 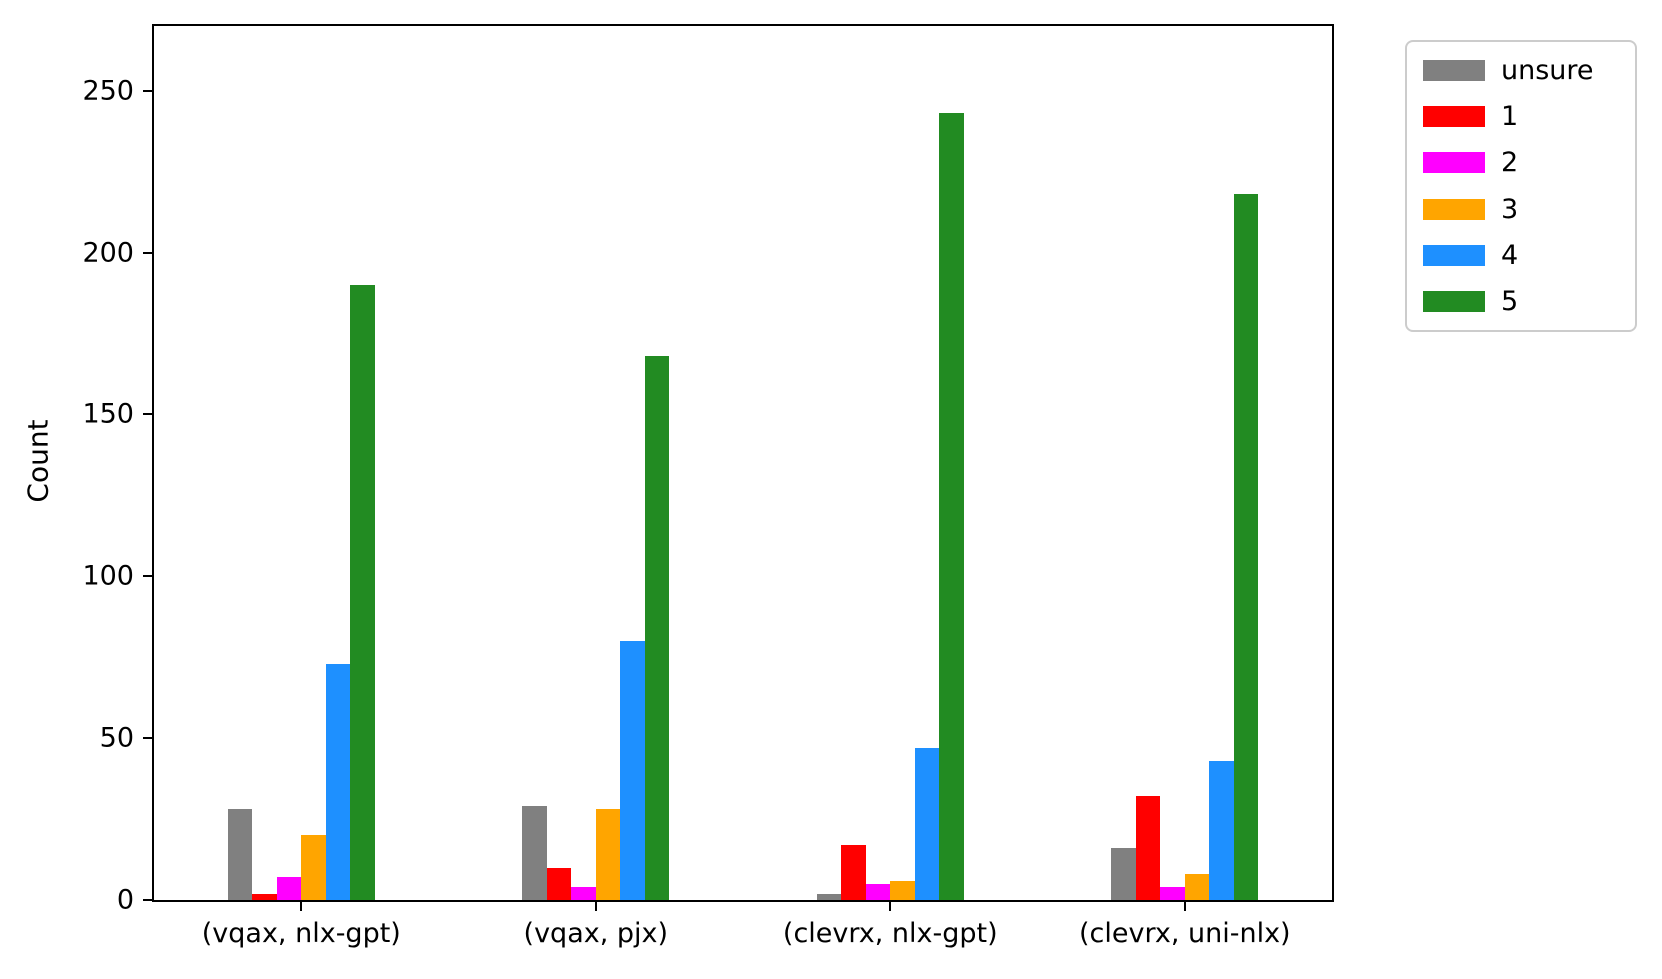 I want to click on legend-item: unsure, so click(x=1521, y=70).